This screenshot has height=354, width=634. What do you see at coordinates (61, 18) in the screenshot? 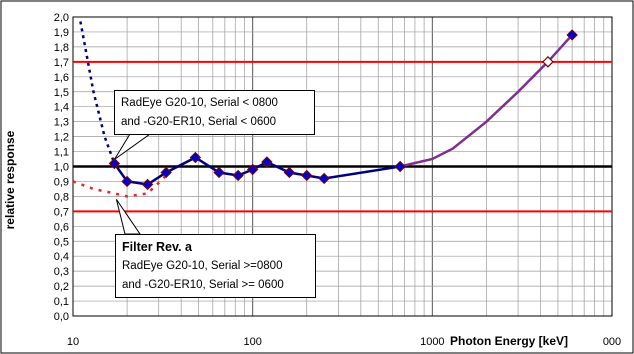
I see `y-tick-label: 2,0` at bounding box center [61, 18].